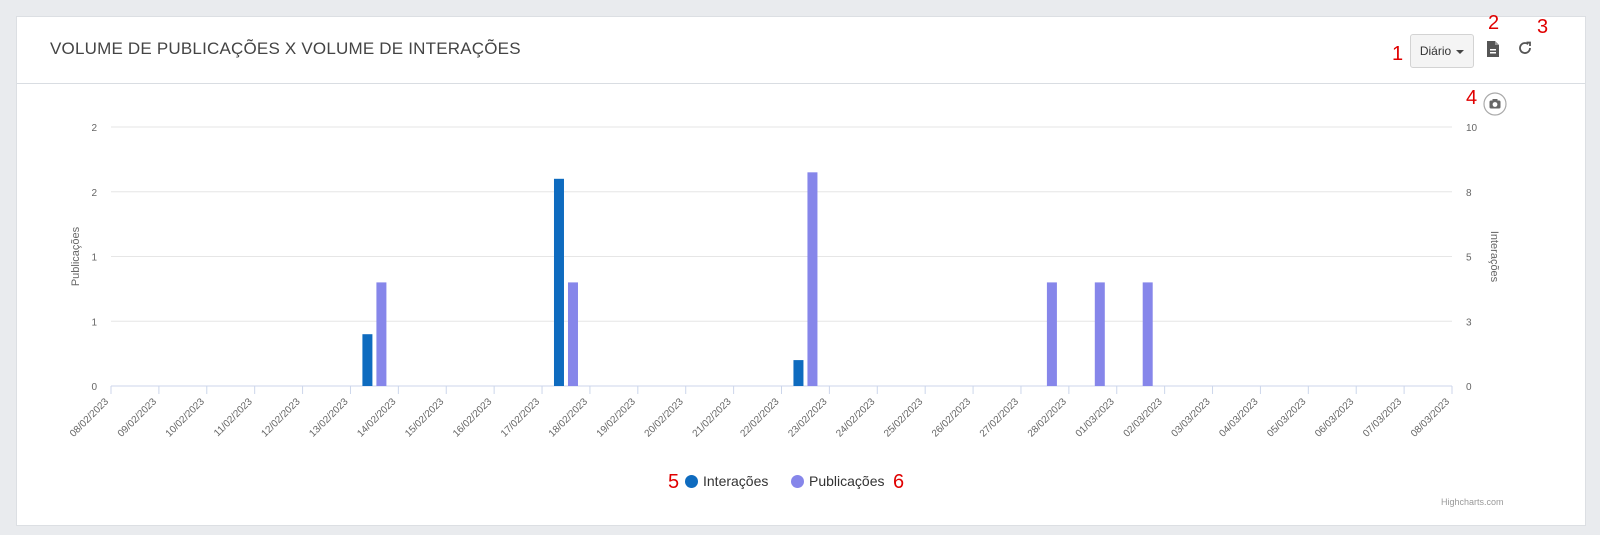  Describe the element at coordinates (376, 417) in the screenshot. I see `x-tick-label: 14/02/2023` at that location.